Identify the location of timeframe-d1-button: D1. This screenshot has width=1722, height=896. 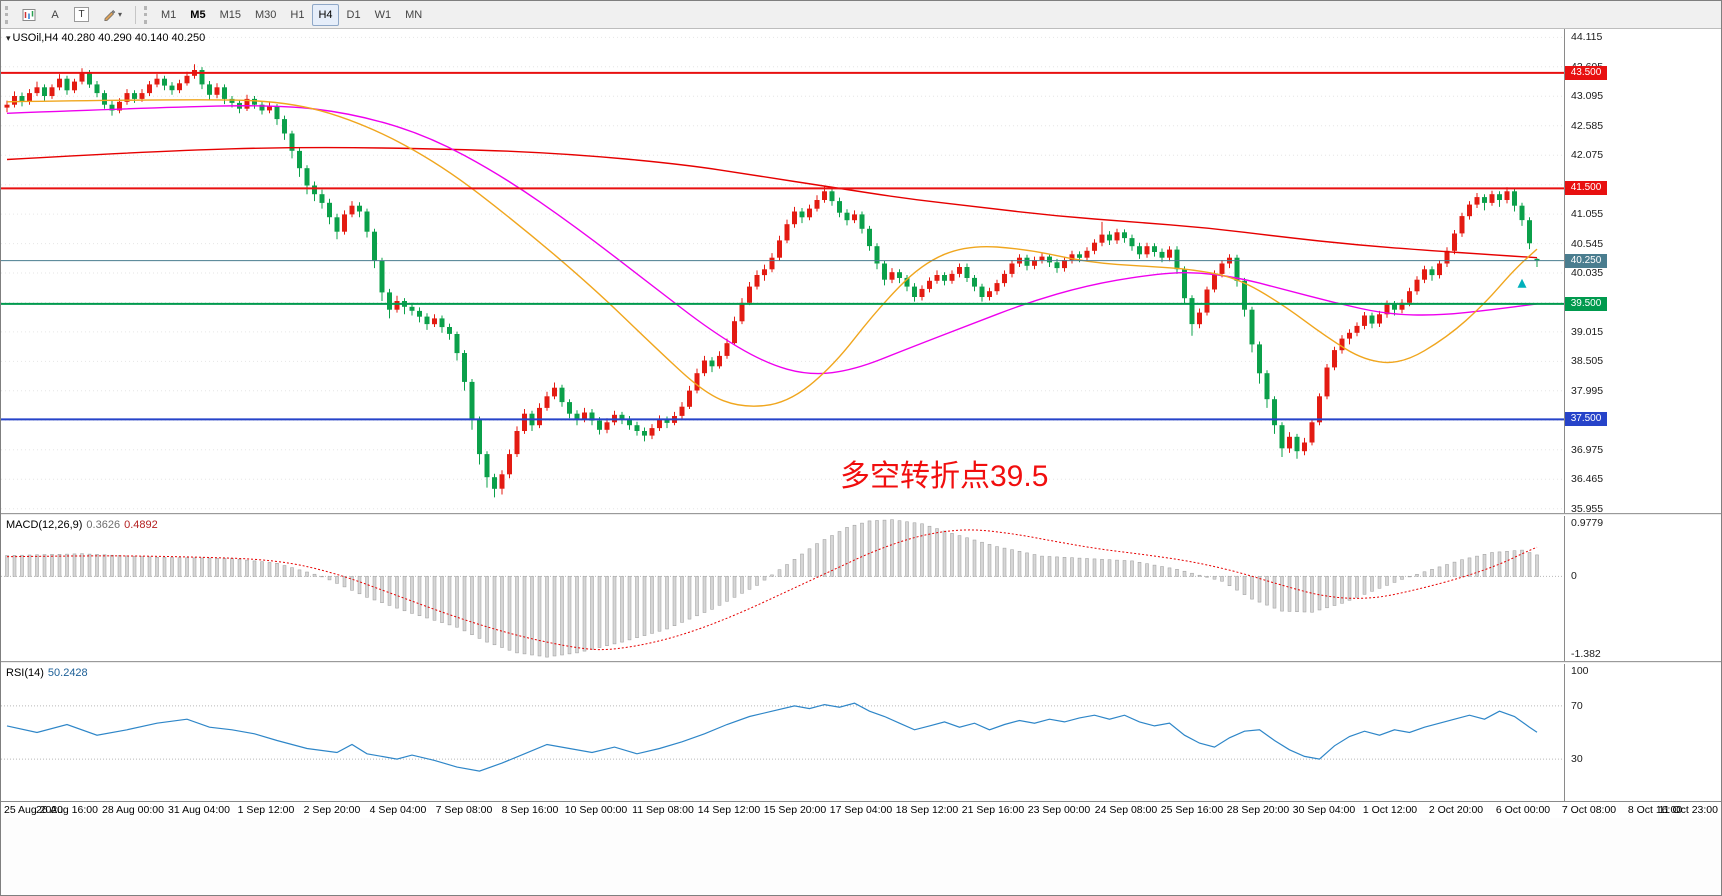
(354, 15).